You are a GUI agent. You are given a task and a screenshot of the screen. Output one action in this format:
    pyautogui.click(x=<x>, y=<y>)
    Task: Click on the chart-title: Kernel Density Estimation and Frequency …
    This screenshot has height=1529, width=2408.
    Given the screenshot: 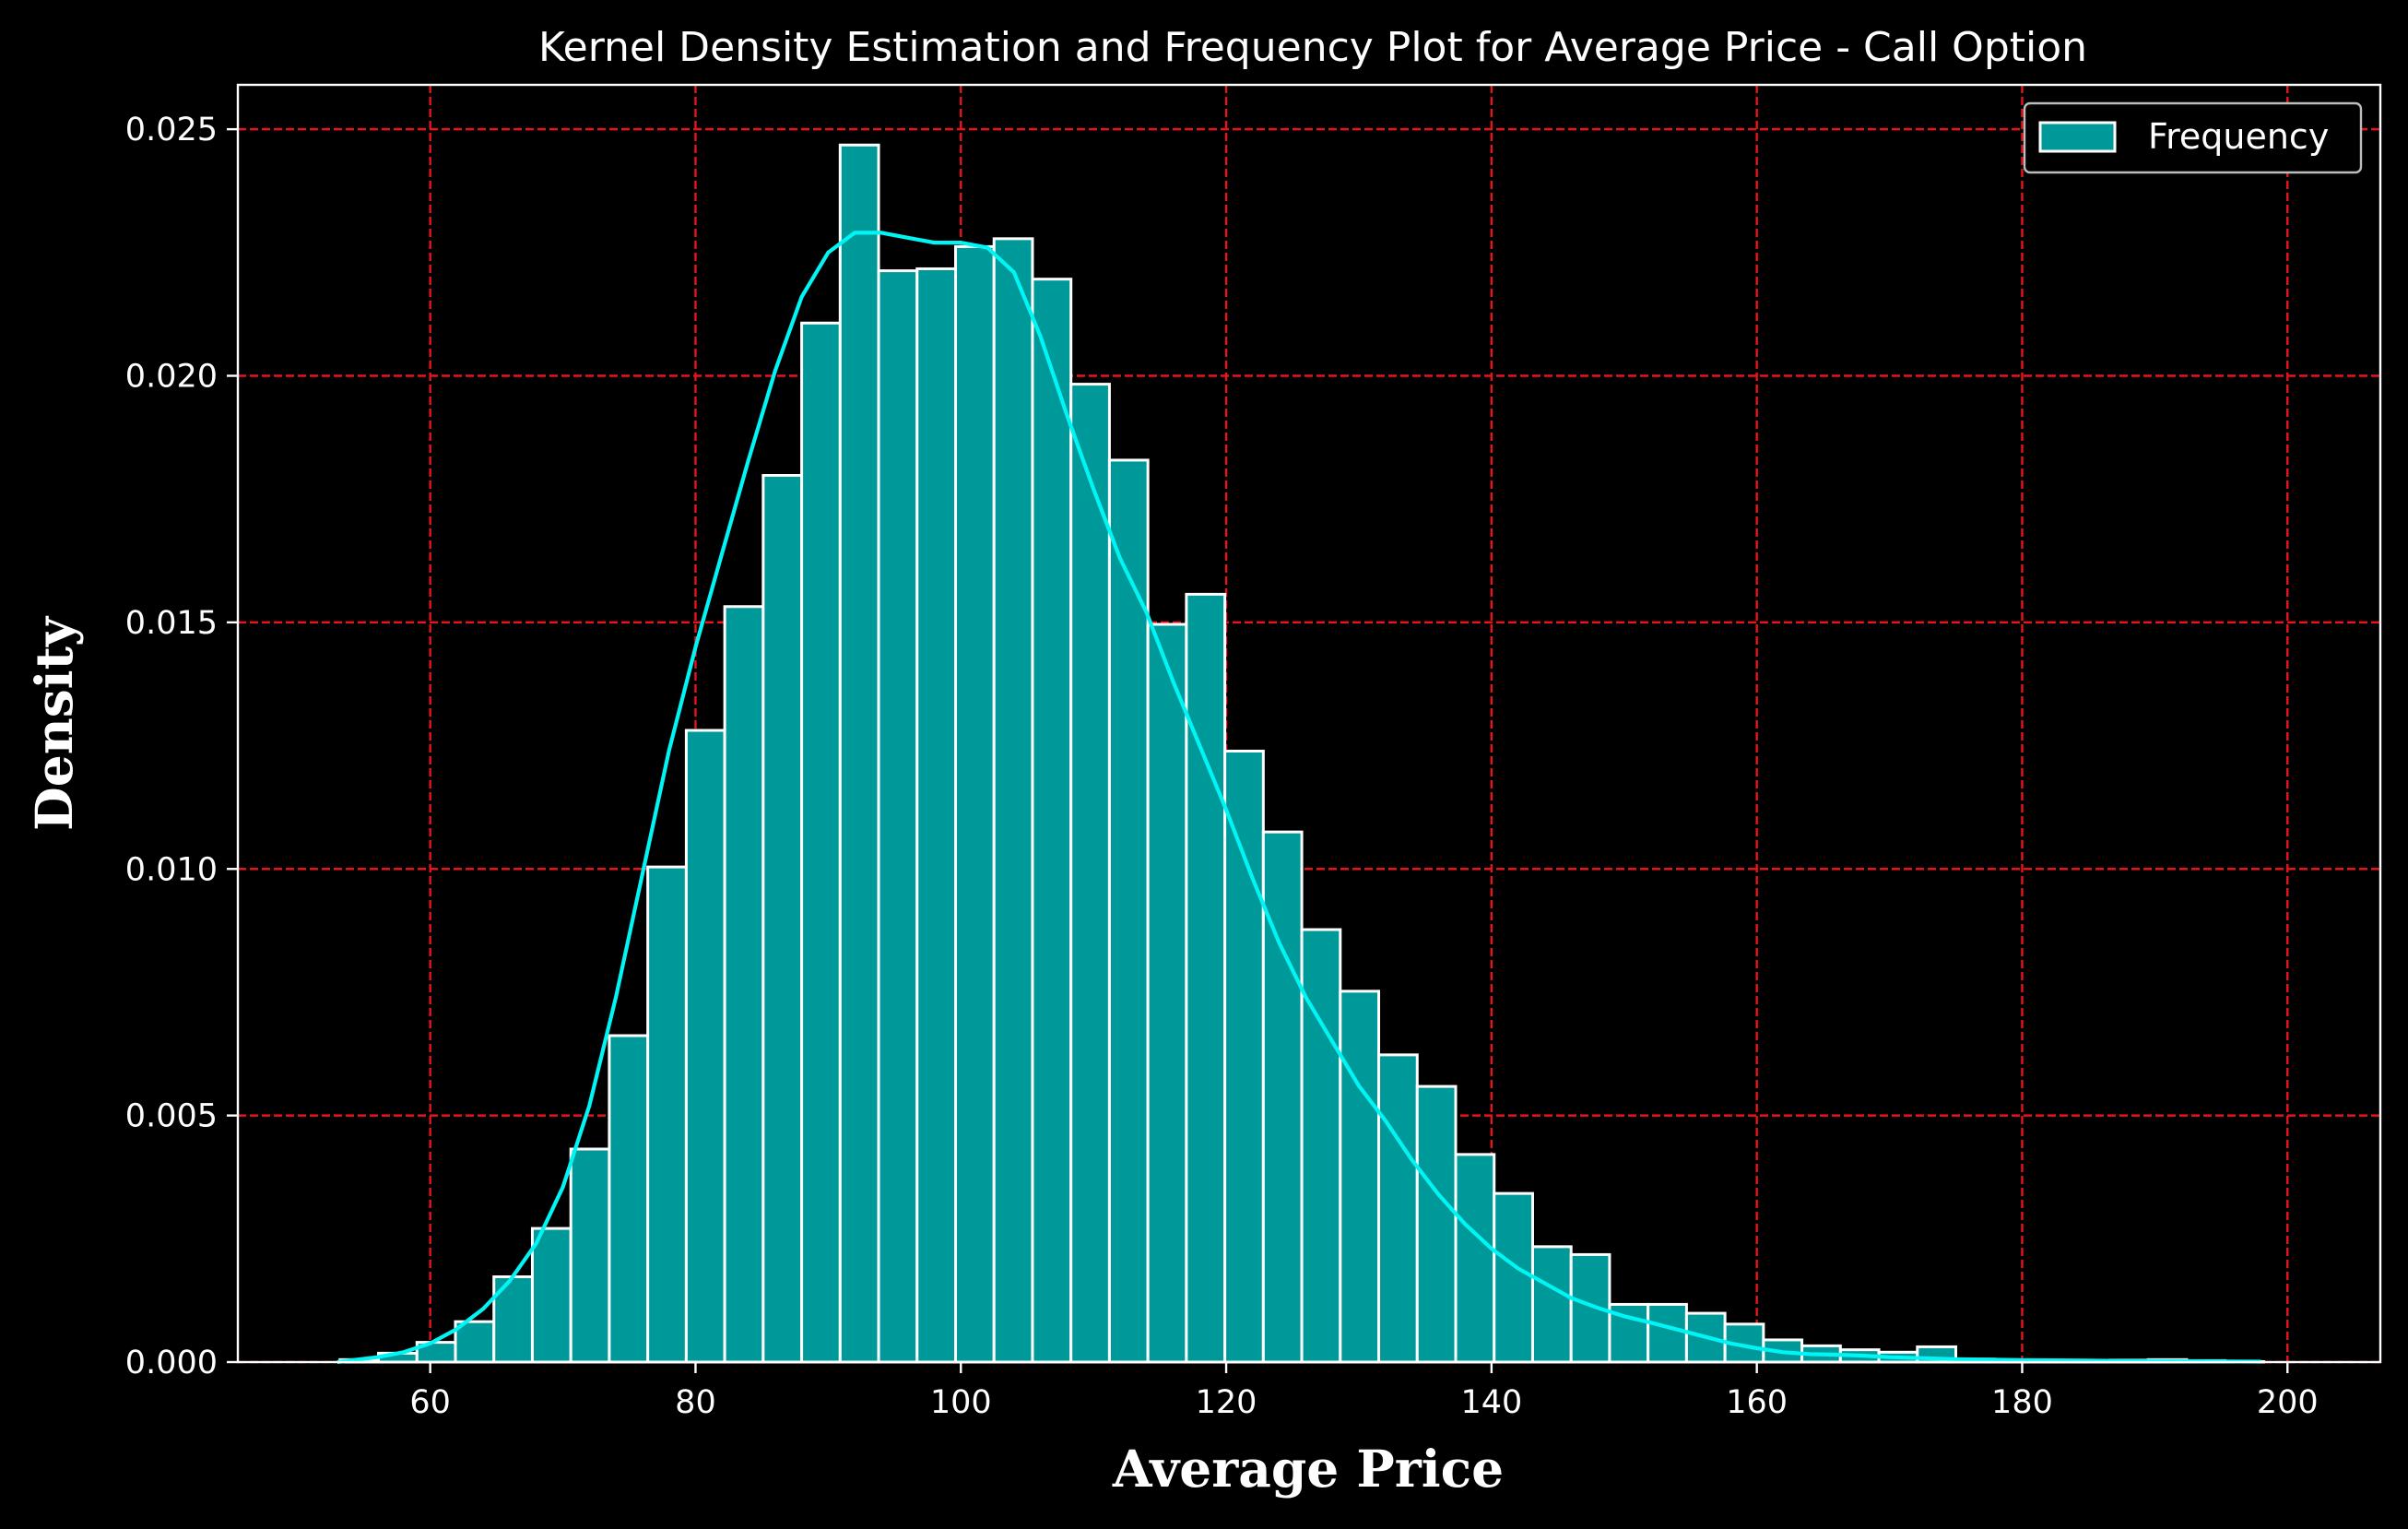 What is the action you would take?
    pyautogui.click(x=1313, y=48)
    